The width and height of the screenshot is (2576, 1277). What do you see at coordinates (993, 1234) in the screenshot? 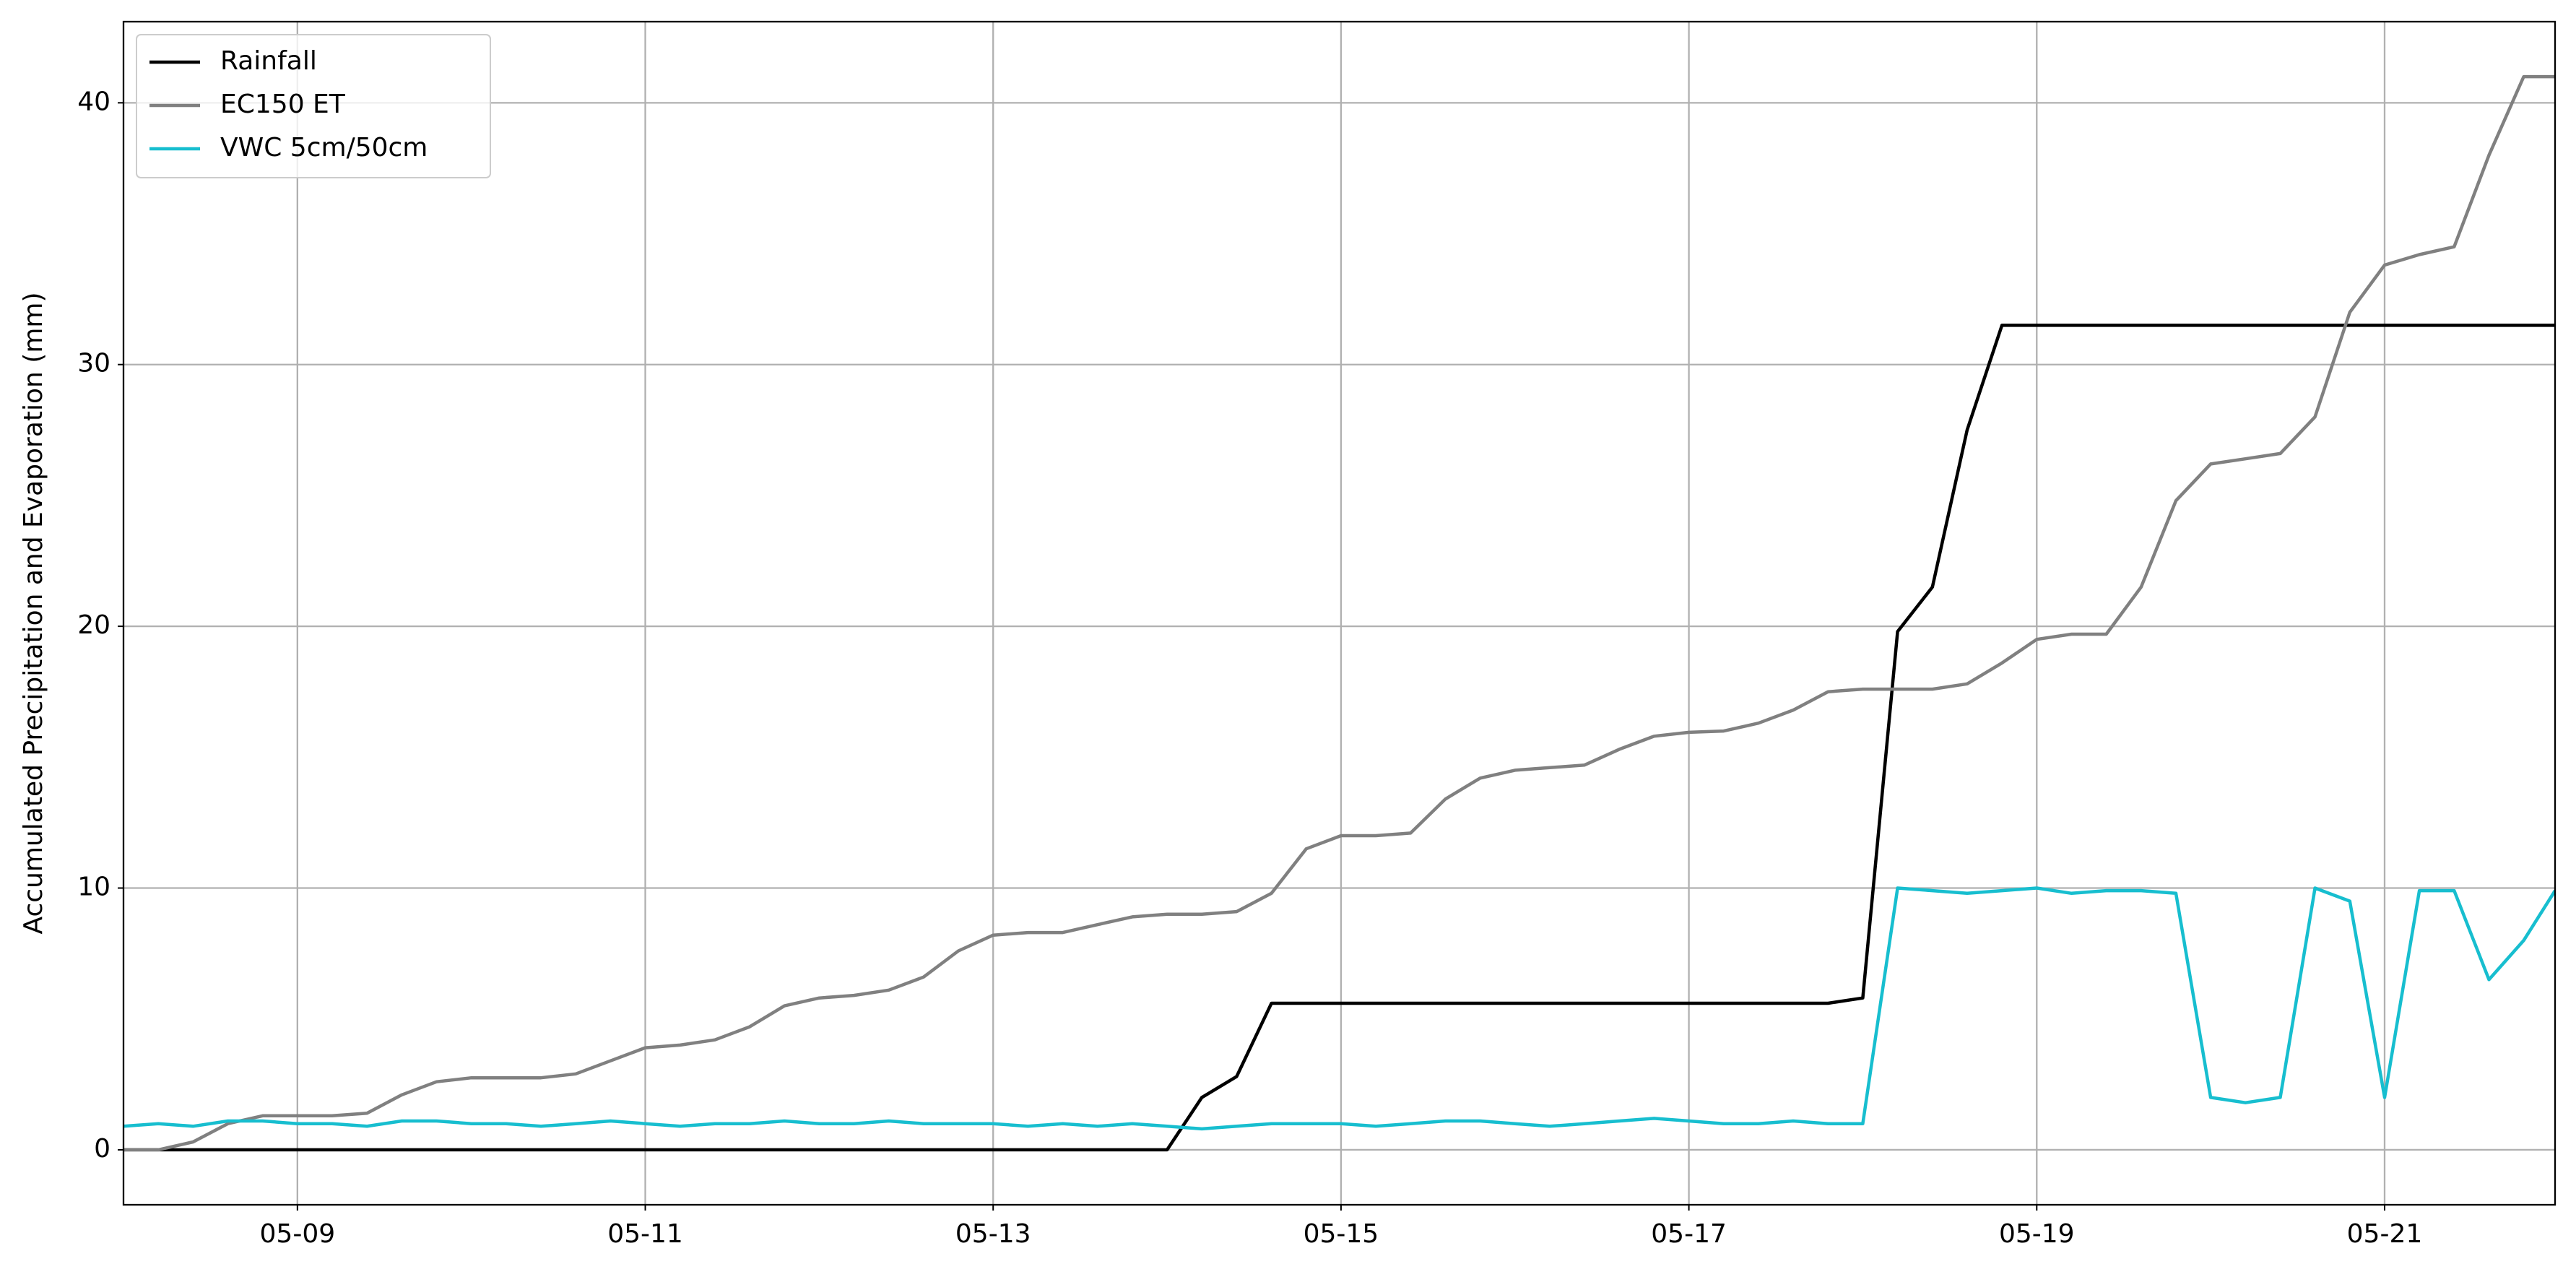
I see `x-tick-label: 05-13` at bounding box center [993, 1234].